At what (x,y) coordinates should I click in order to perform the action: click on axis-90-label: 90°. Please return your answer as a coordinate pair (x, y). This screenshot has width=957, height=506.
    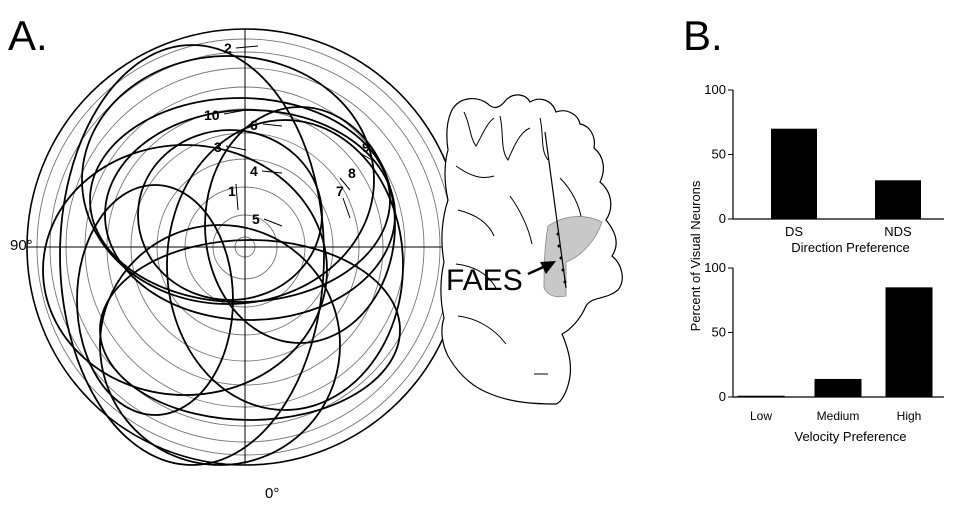
    Looking at the image, I should click on (21, 245).